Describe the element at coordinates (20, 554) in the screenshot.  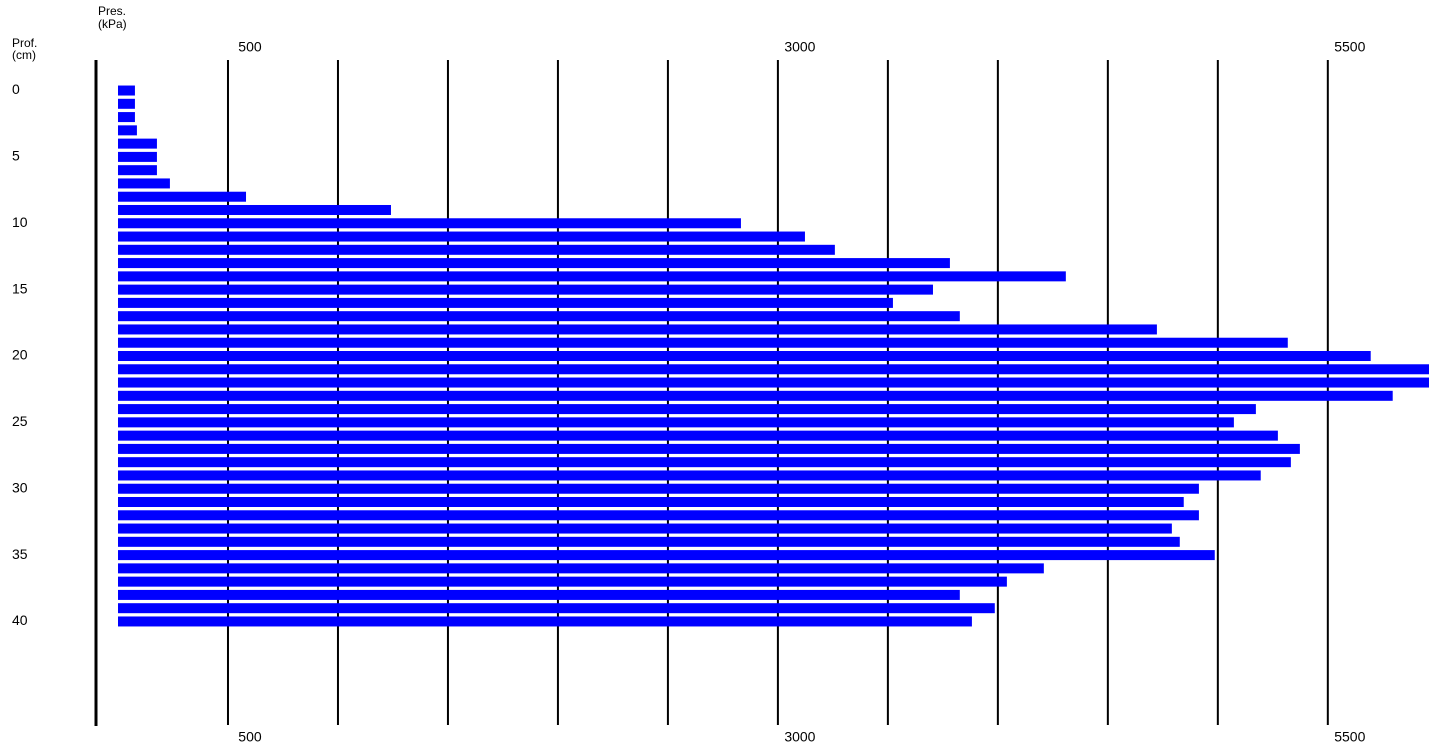
I see `y-tick-label: 35` at that location.